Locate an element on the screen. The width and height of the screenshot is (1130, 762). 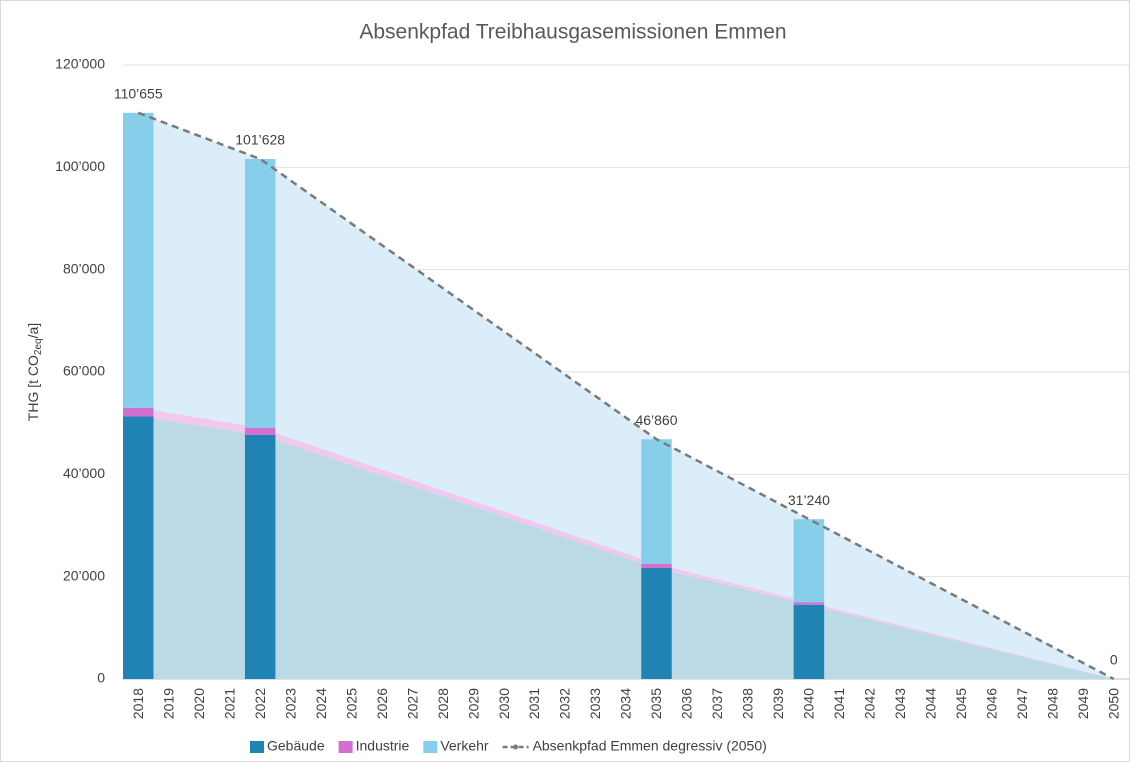
x-tick-label: 2048 is located at coordinates (1052, 703).